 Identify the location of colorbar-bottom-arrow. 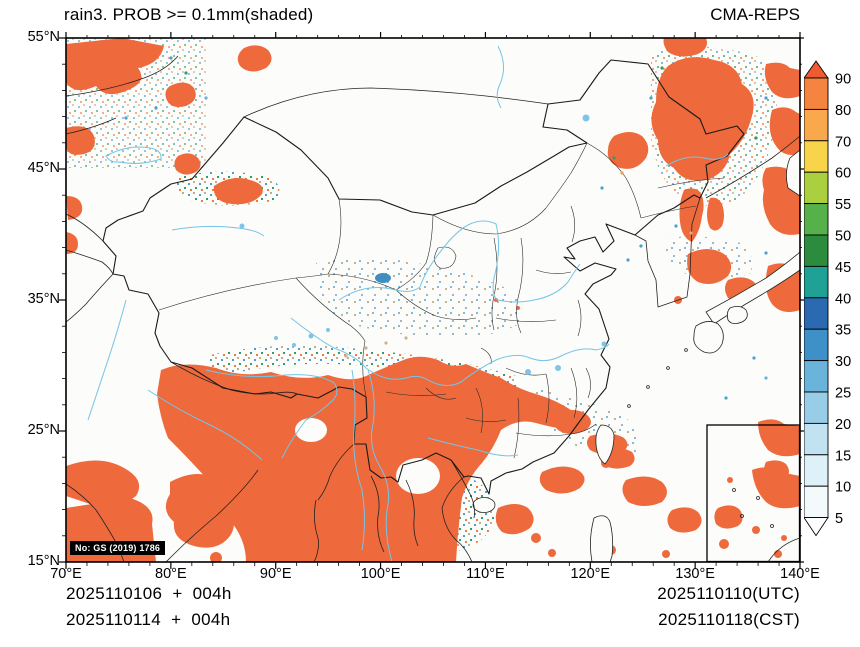
(816, 527).